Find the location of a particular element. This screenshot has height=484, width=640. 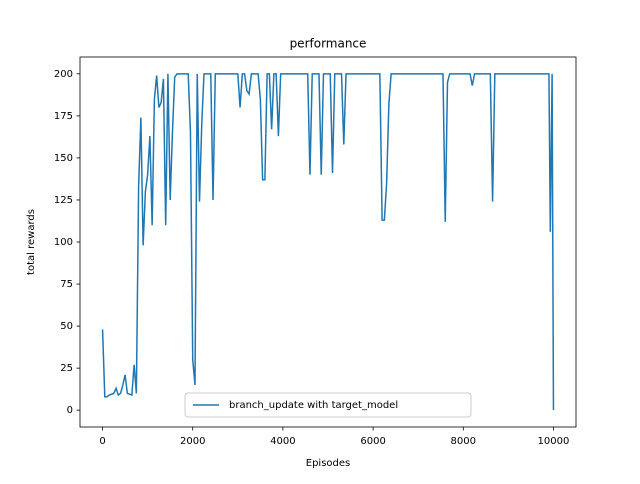

legend-label: branch_update with target_model is located at coordinates (313, 405).